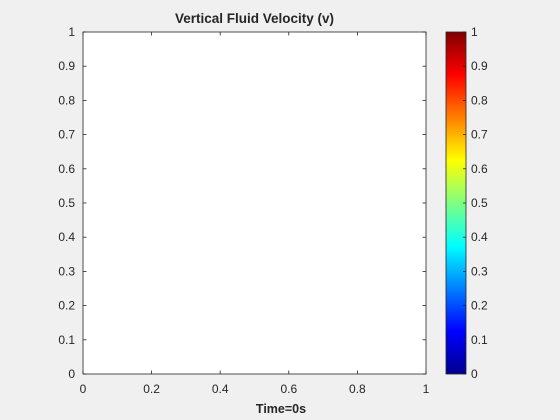 This screenshot has height=420, width=560. What do you see at coordinates (151, 389) in the screenshot?
I see `x-tick-label: 0.2` at bounding box center [151, 389].